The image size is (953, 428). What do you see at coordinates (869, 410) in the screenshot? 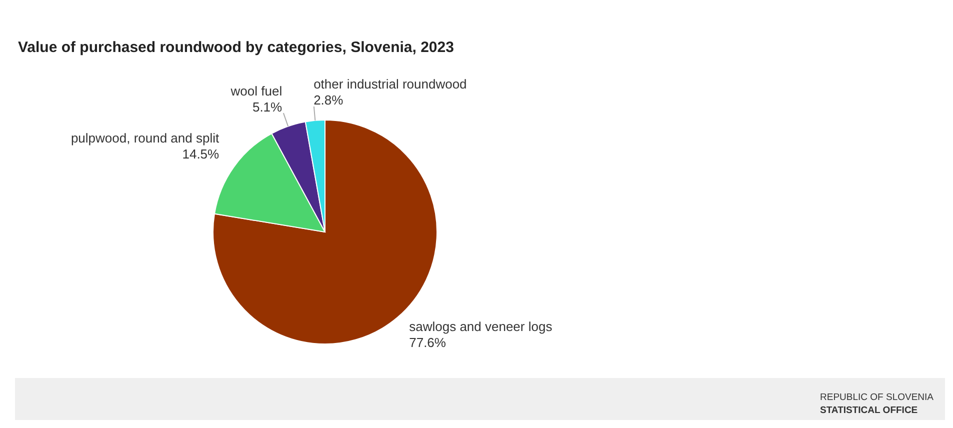
I see `text: STATISTICAL OFFICE` at bounding box center [869, 410].